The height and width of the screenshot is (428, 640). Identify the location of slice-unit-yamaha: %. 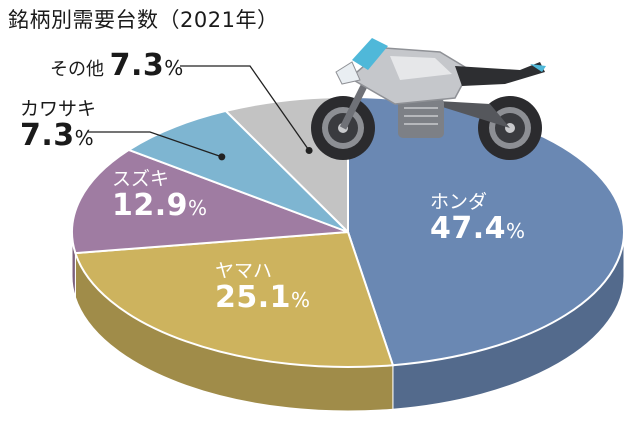
(301, 299).